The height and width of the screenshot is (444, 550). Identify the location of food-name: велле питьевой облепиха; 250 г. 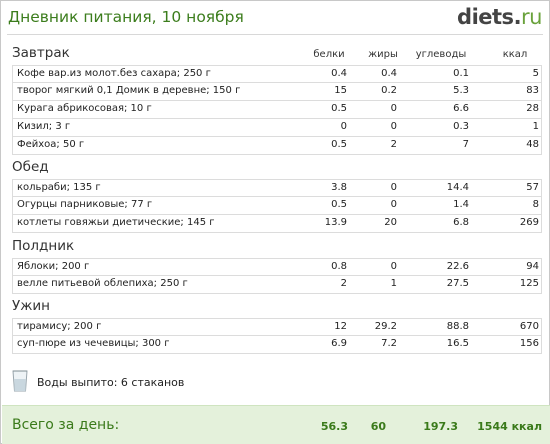
(102, 283).